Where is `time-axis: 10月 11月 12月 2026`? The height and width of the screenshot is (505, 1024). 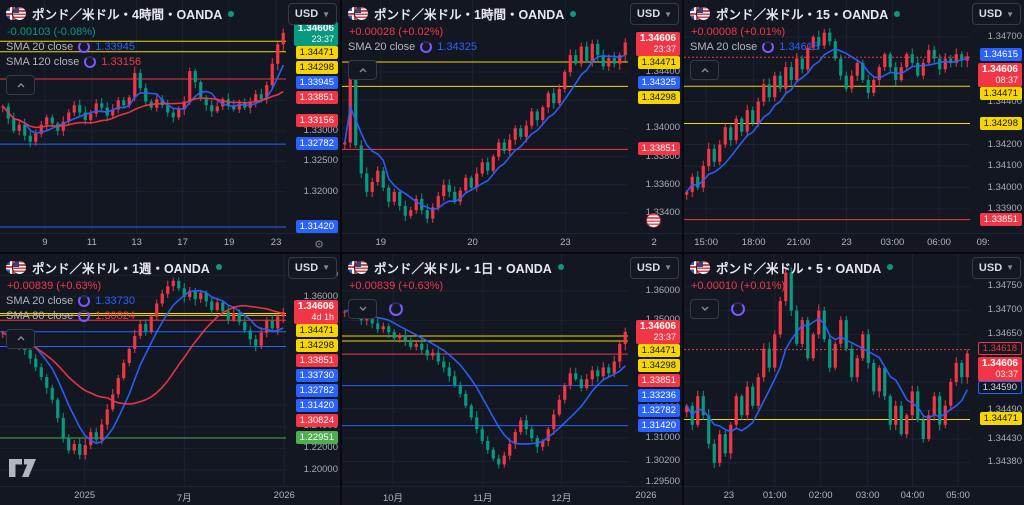
time-axis: 10月 11月 12月 2026 is located at coordinates (512, 495).